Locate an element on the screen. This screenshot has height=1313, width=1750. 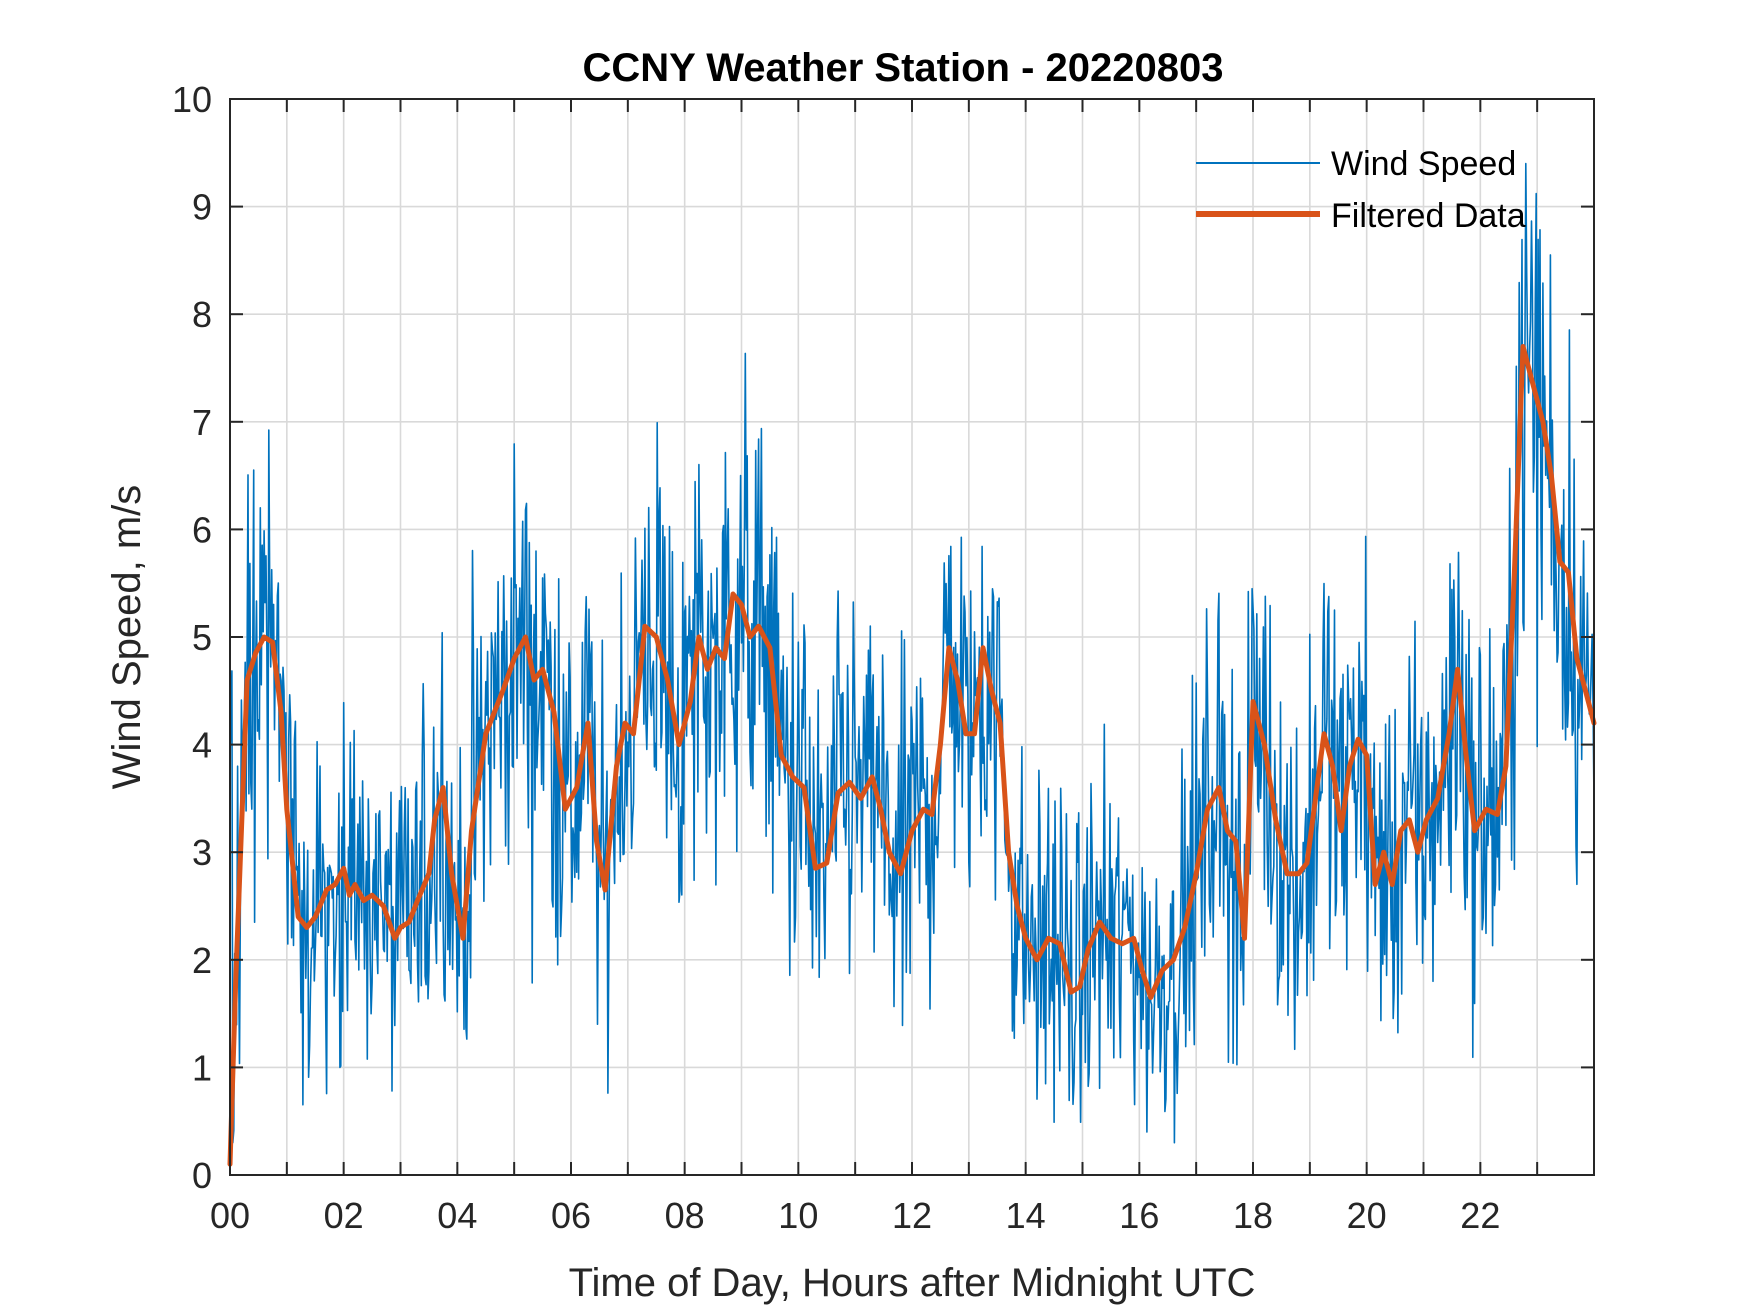
y-axis-title: Wind Speed, m/s is located at coordinates (127, 637).